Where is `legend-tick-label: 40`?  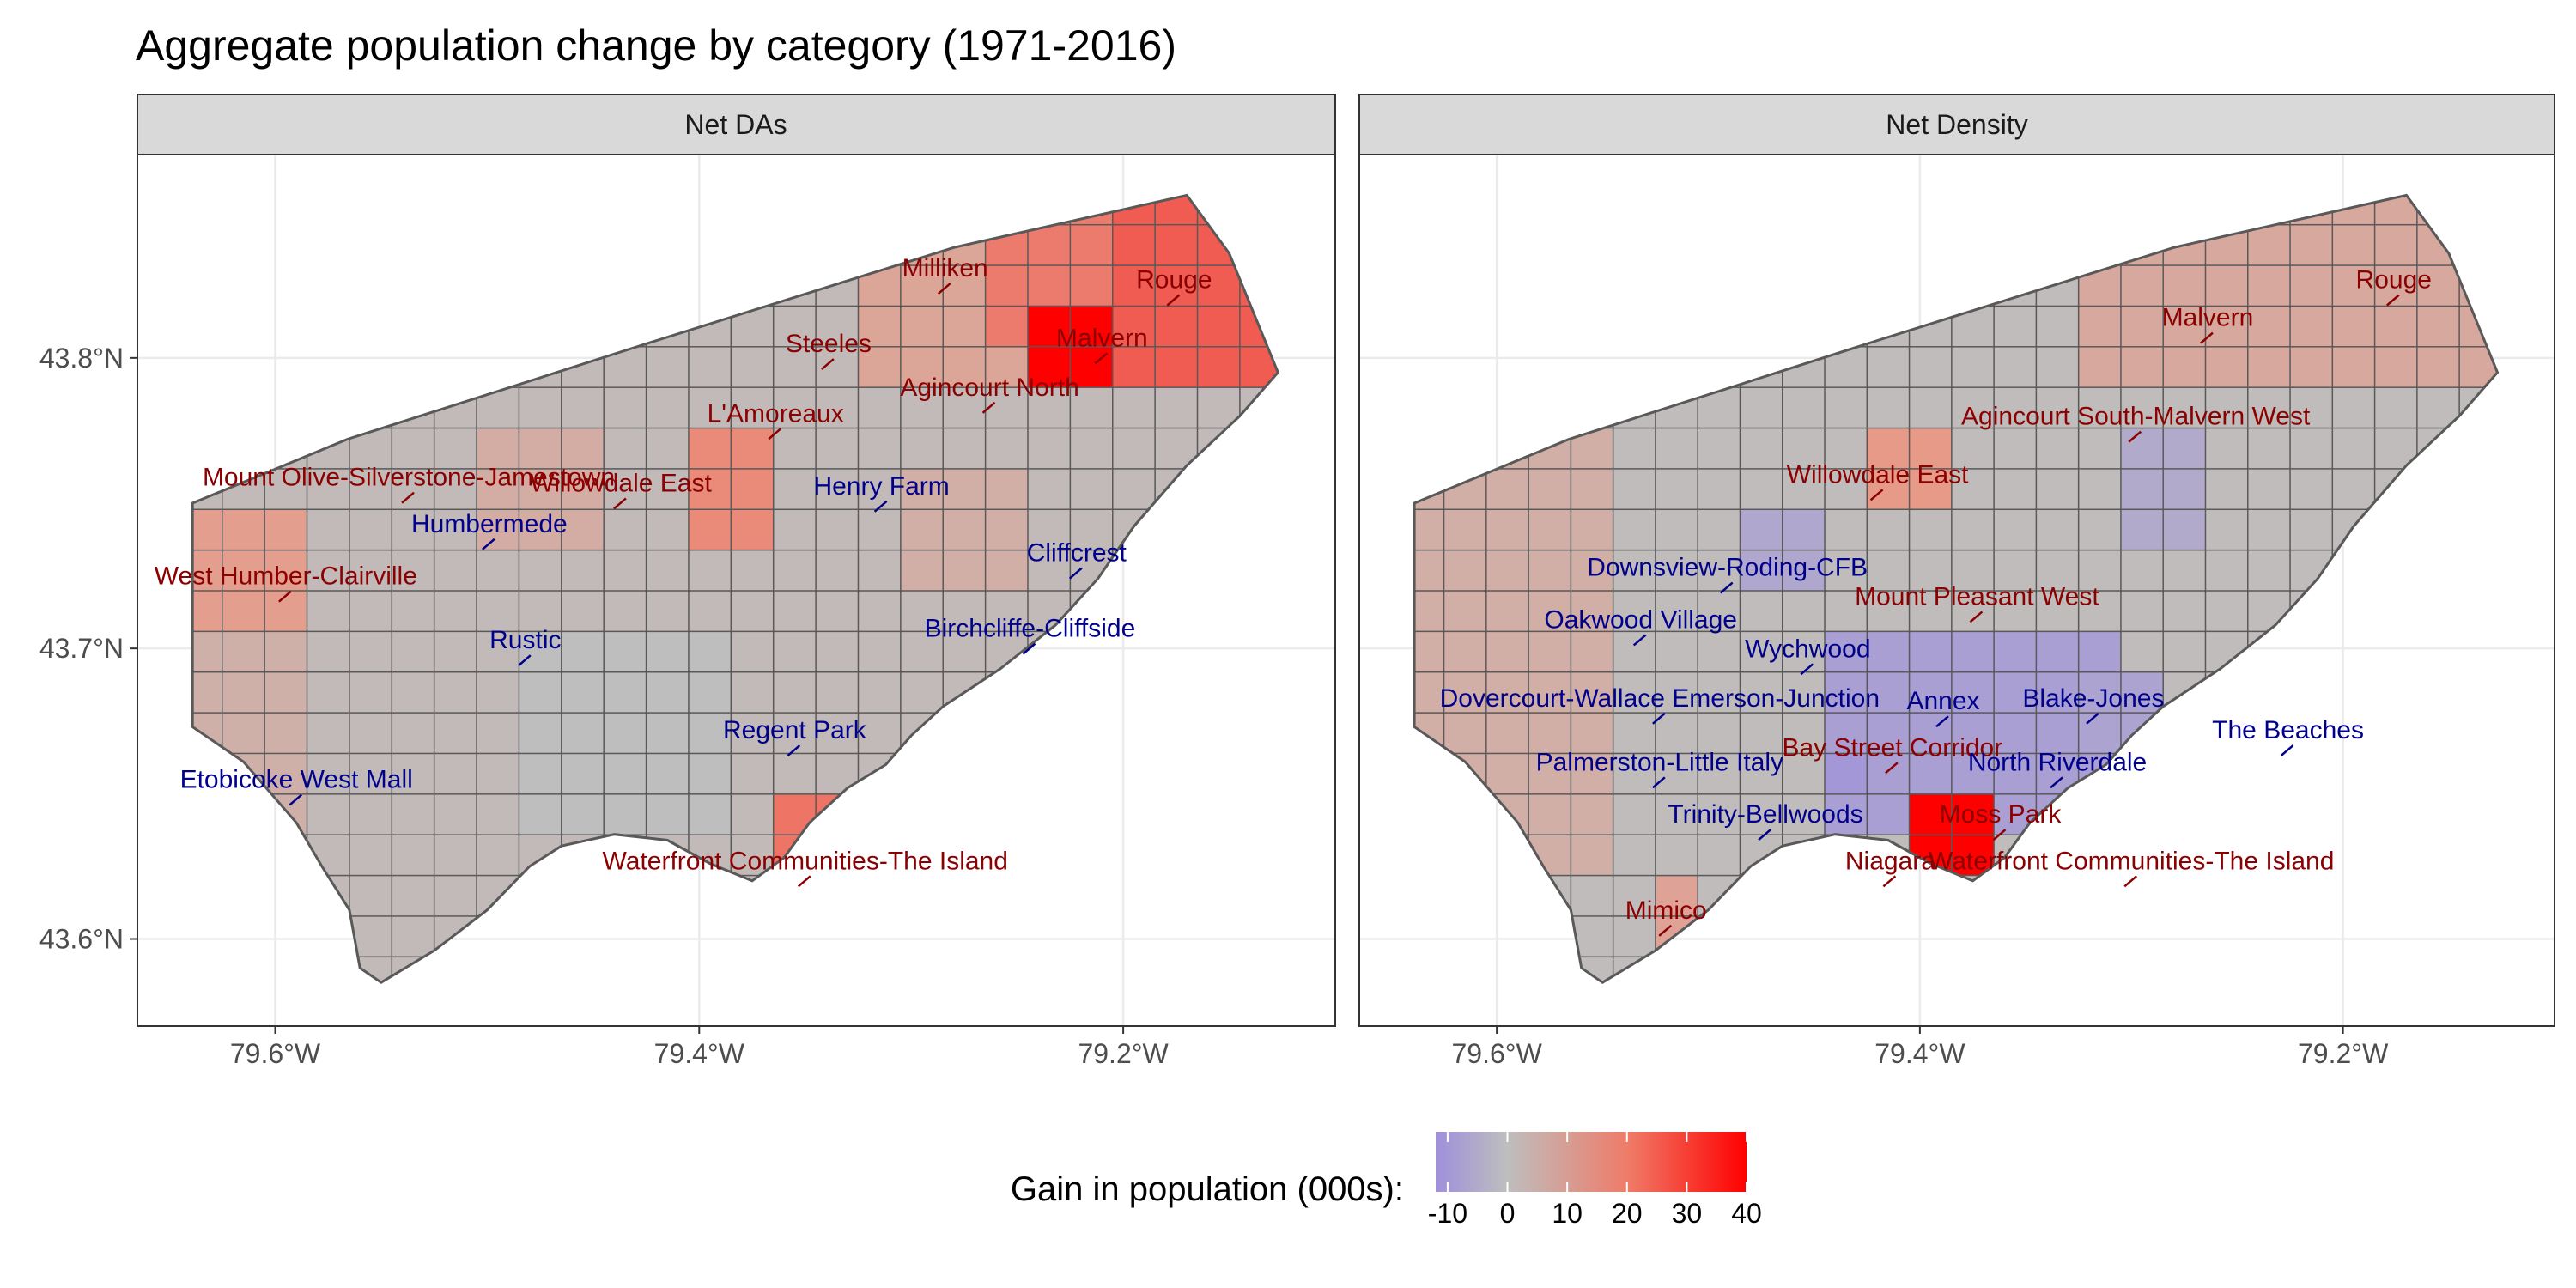
legend-tick-label: 40 is located at coordinates (1747, 1213).